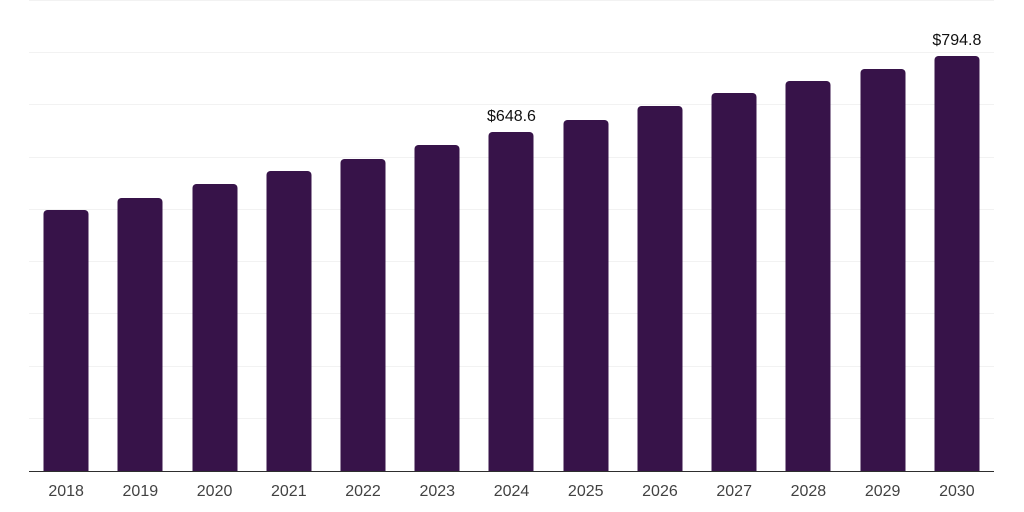  I want to click on bar-slot-2027, so click(734, 236).